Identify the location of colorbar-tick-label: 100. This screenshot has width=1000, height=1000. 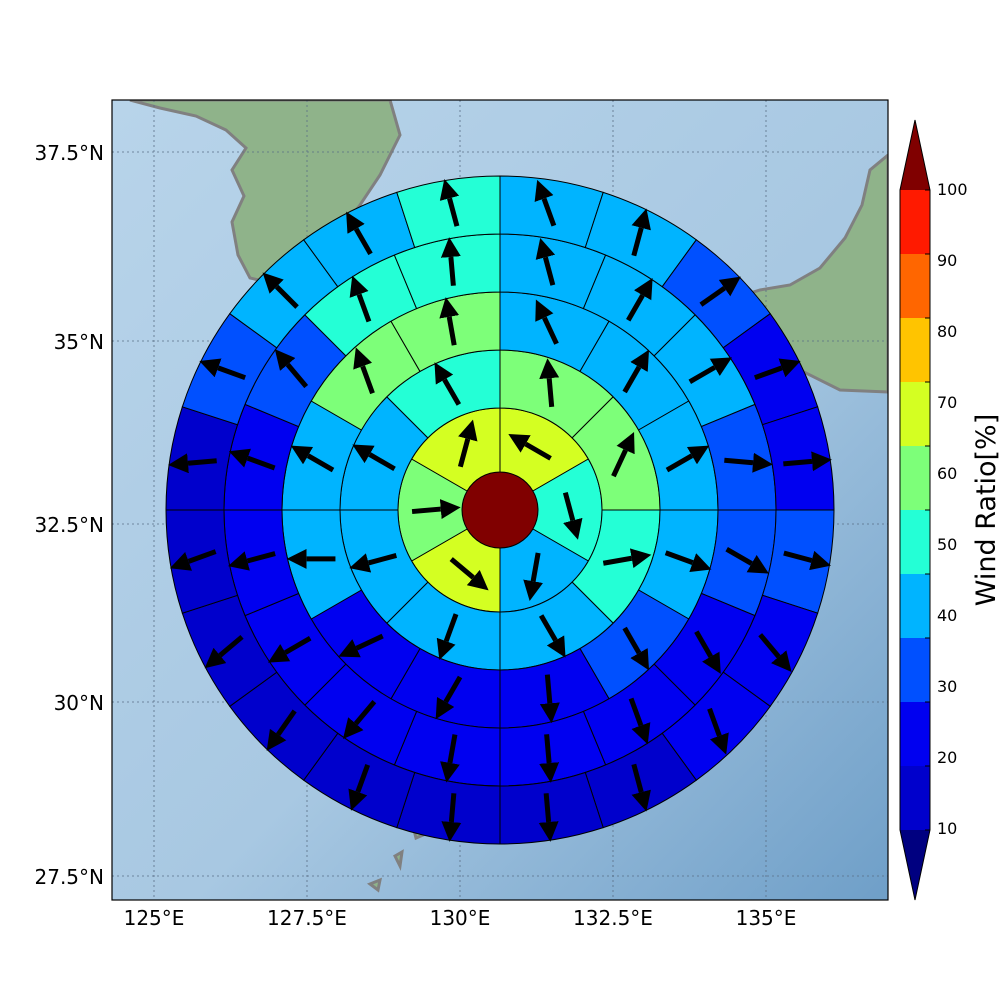
(952, 189).